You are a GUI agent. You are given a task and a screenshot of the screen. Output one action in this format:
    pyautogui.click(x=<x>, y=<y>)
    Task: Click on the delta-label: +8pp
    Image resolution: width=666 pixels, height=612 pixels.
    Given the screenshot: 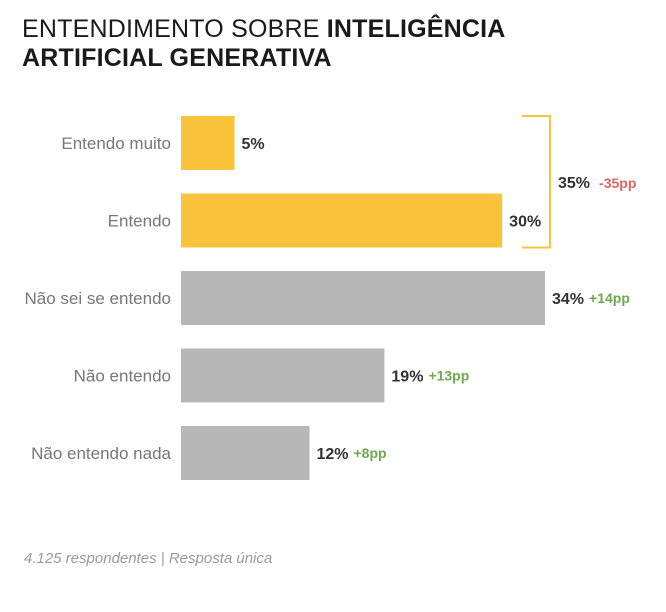 What is the action you would take?
    pyautogui.click(x=370, y=453)
    